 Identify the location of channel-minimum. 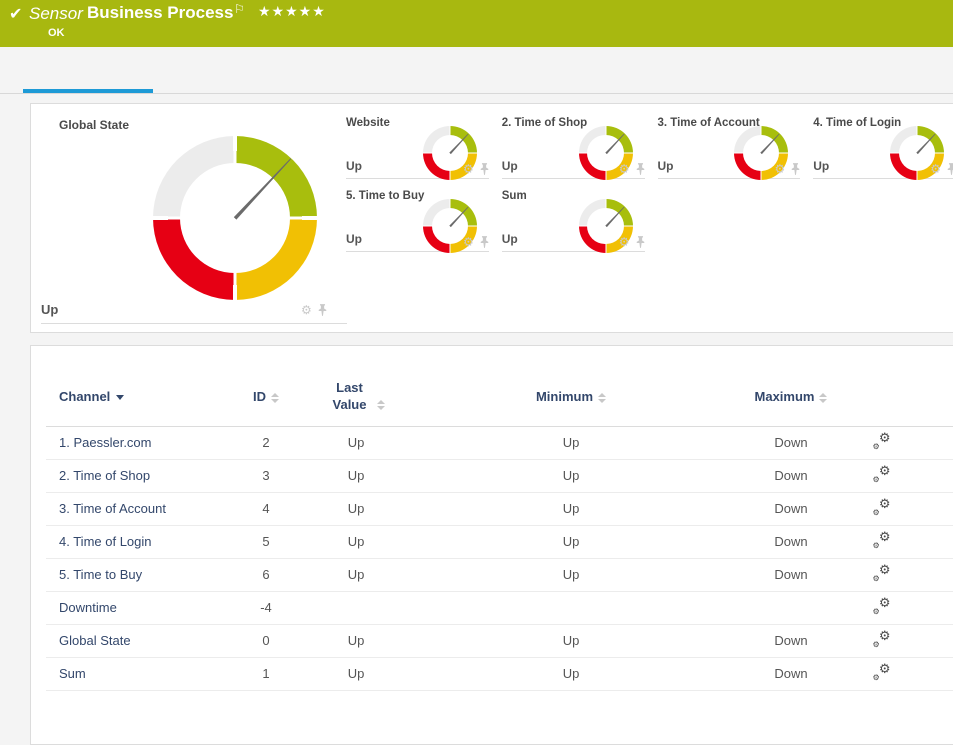
(571, 607).